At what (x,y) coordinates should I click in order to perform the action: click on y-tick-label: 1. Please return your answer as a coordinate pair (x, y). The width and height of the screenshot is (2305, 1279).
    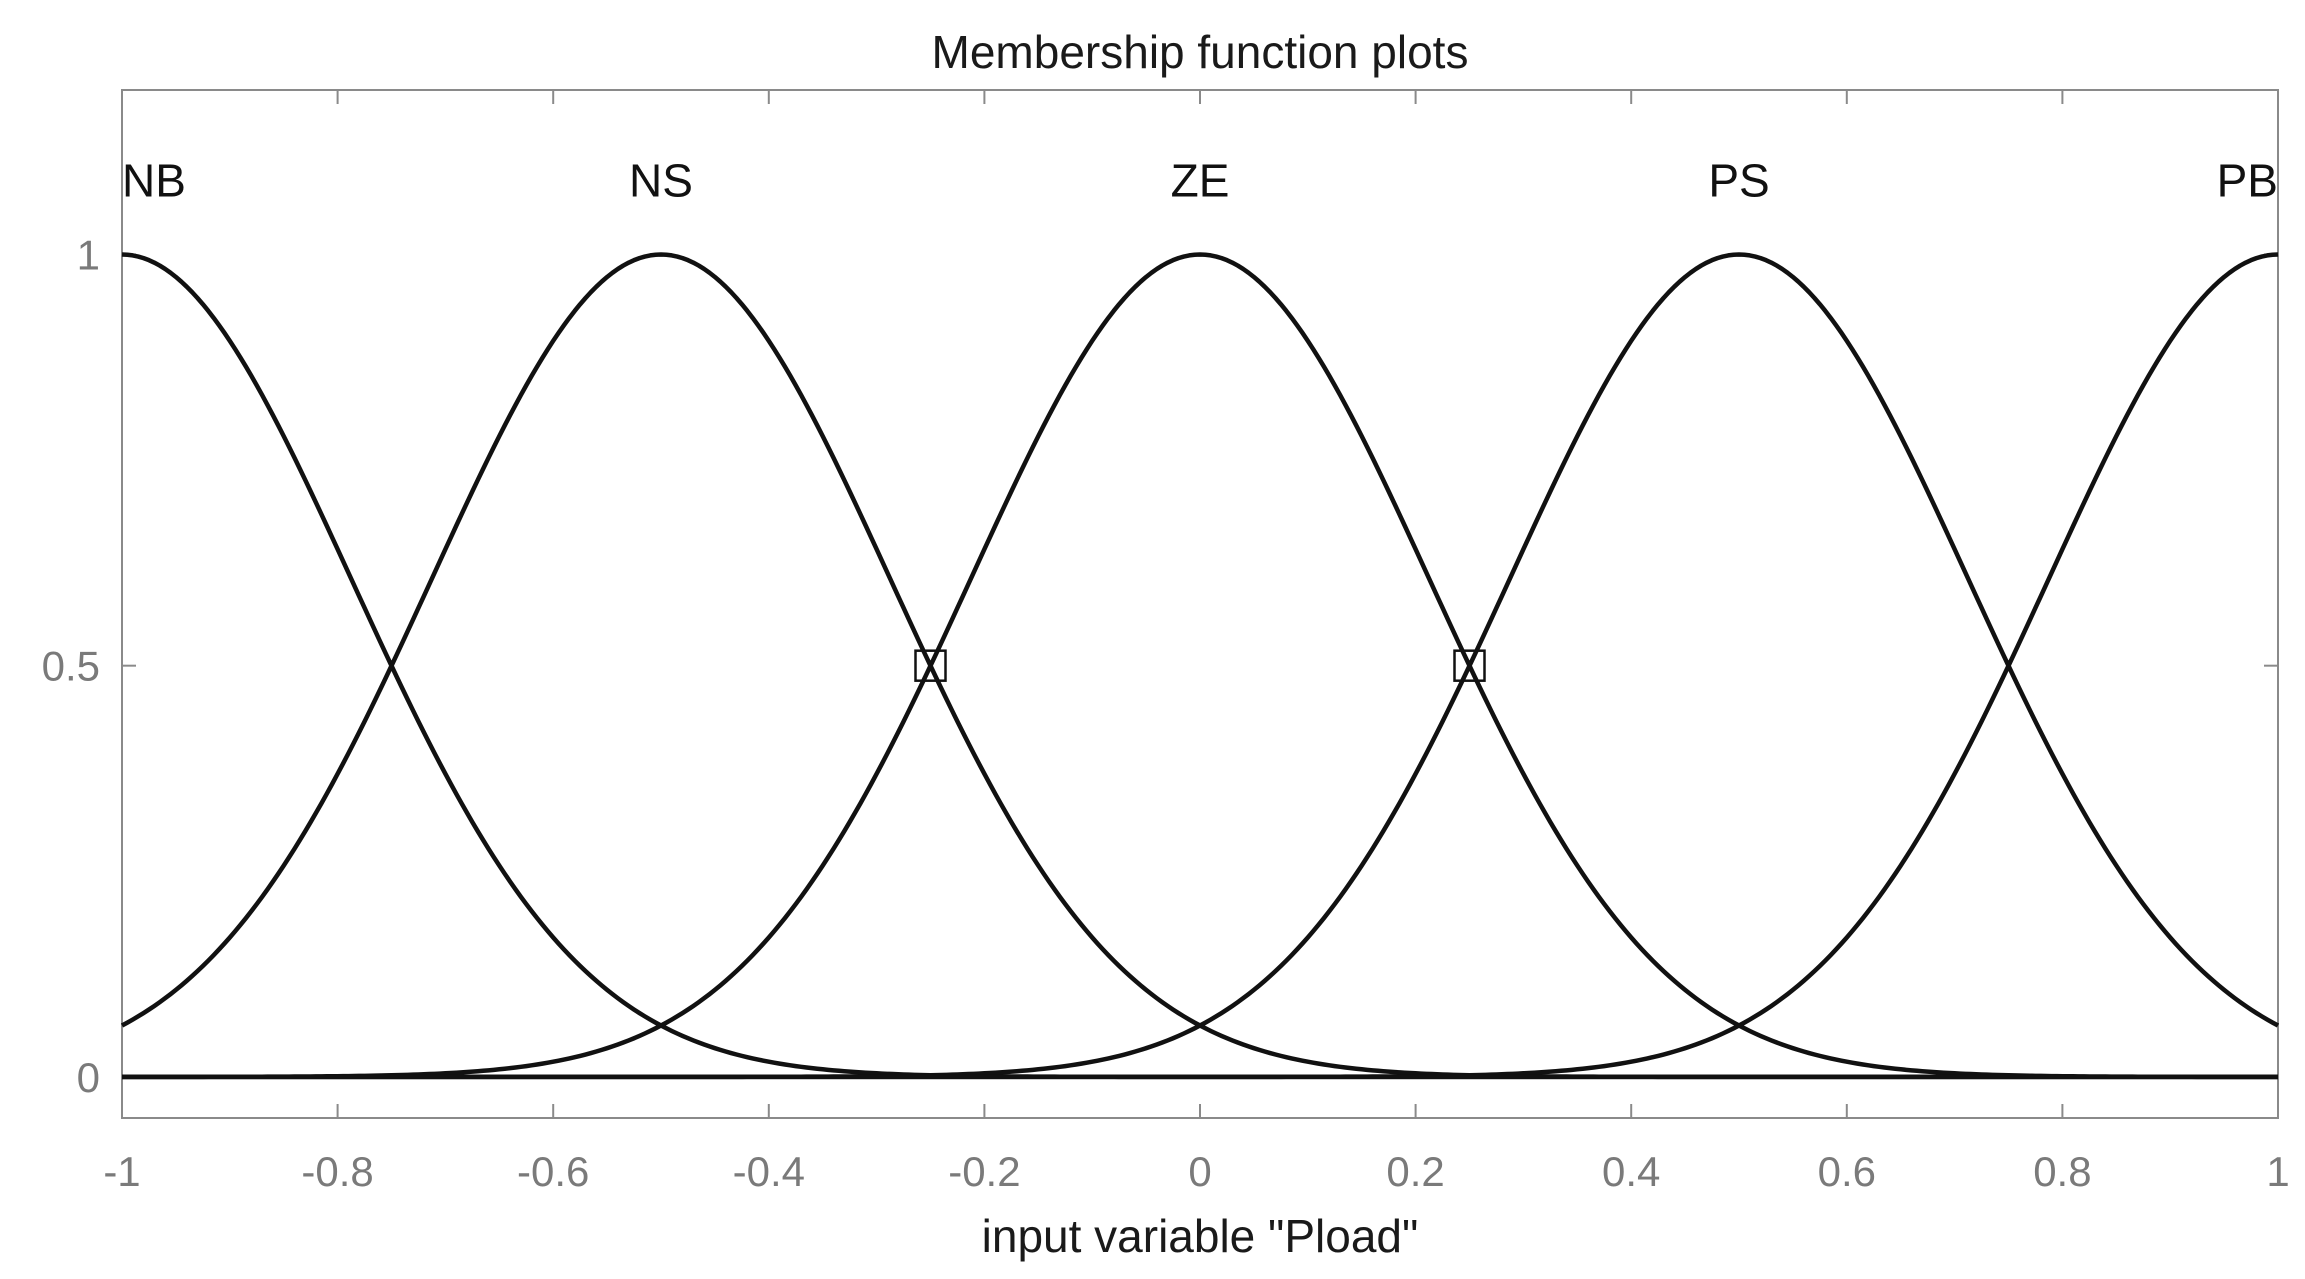
    Looking at the image, I should click on (88, 254).